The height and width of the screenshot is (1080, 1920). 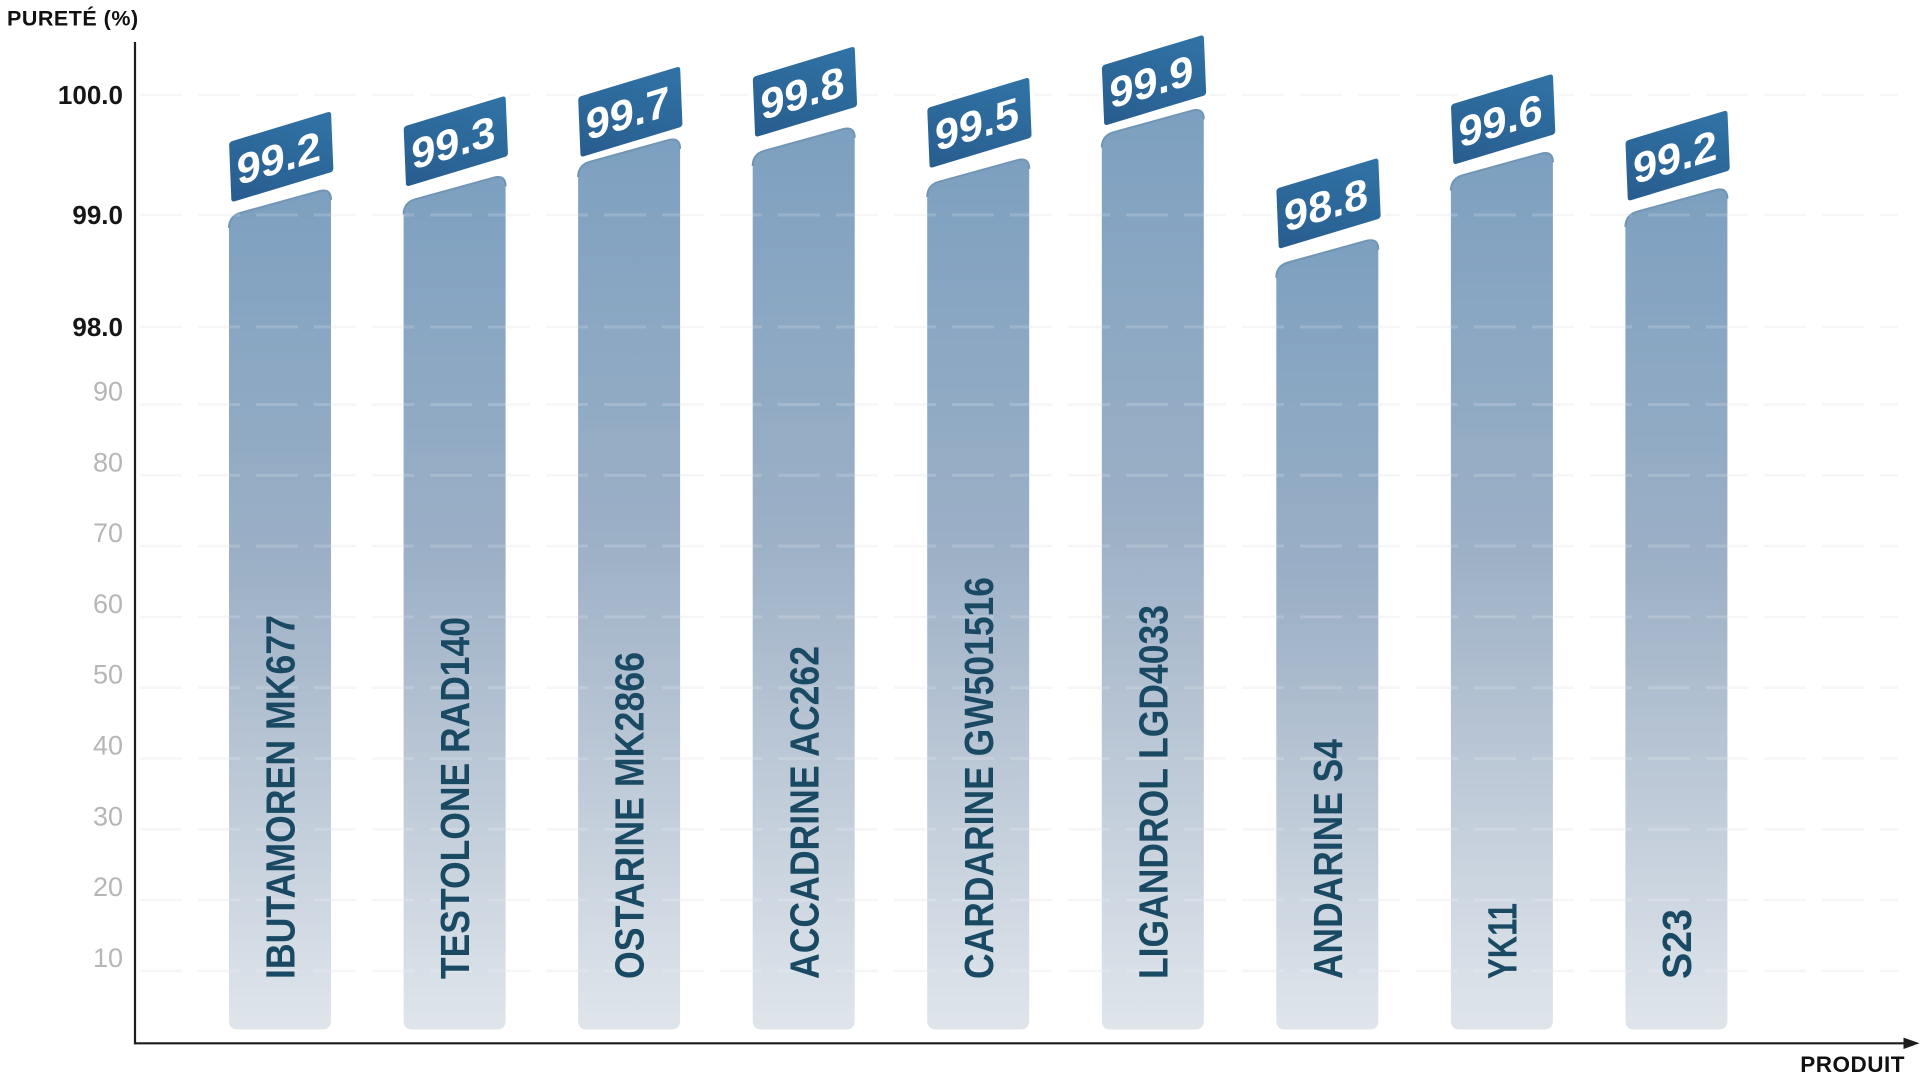 What do you see at coordinates (108, 746) in the screenshot?
I see `svg-text: 40` at bounding box center [108, 746].